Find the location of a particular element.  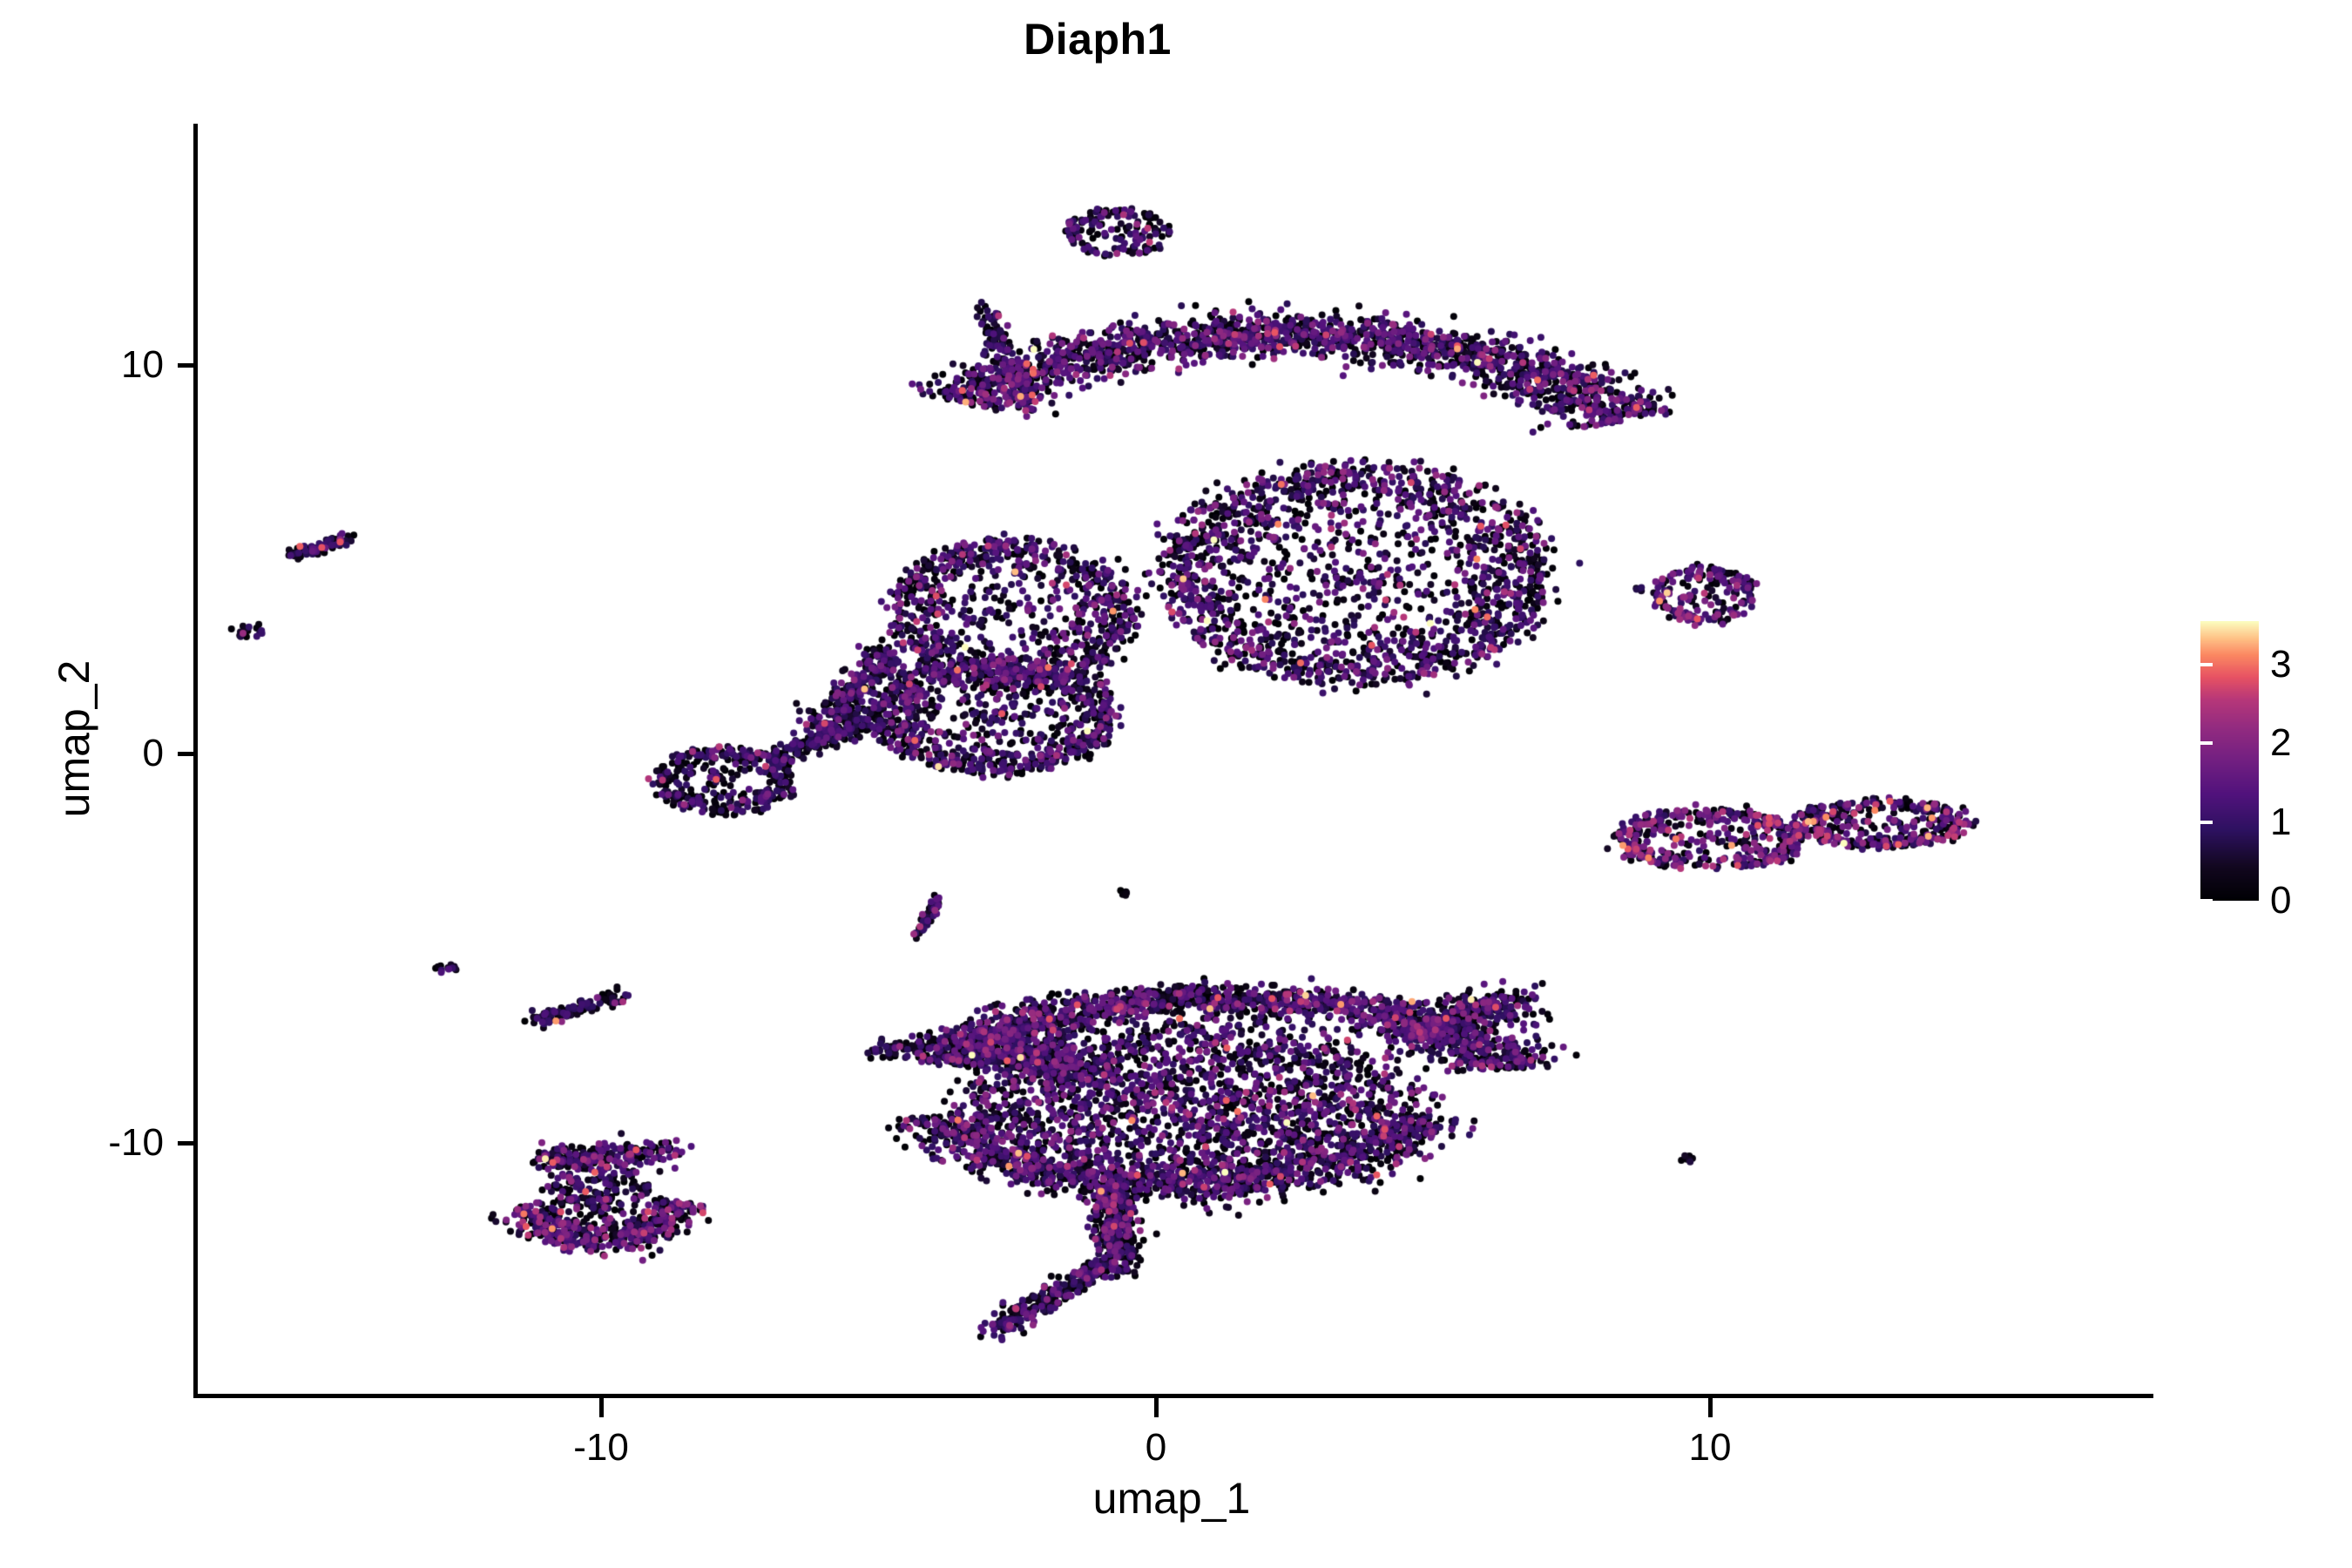

x-axis-tick-label: -10 is located at coordinates (601, 1447).